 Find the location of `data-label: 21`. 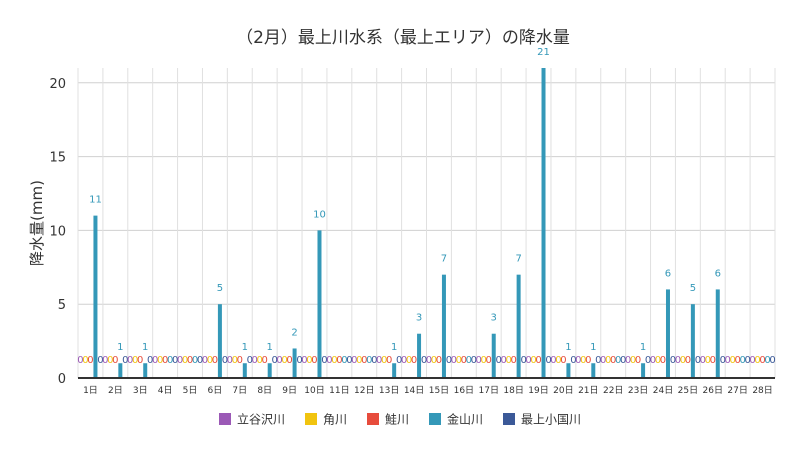

data-label: 21 is located at coordinates (543, 52).